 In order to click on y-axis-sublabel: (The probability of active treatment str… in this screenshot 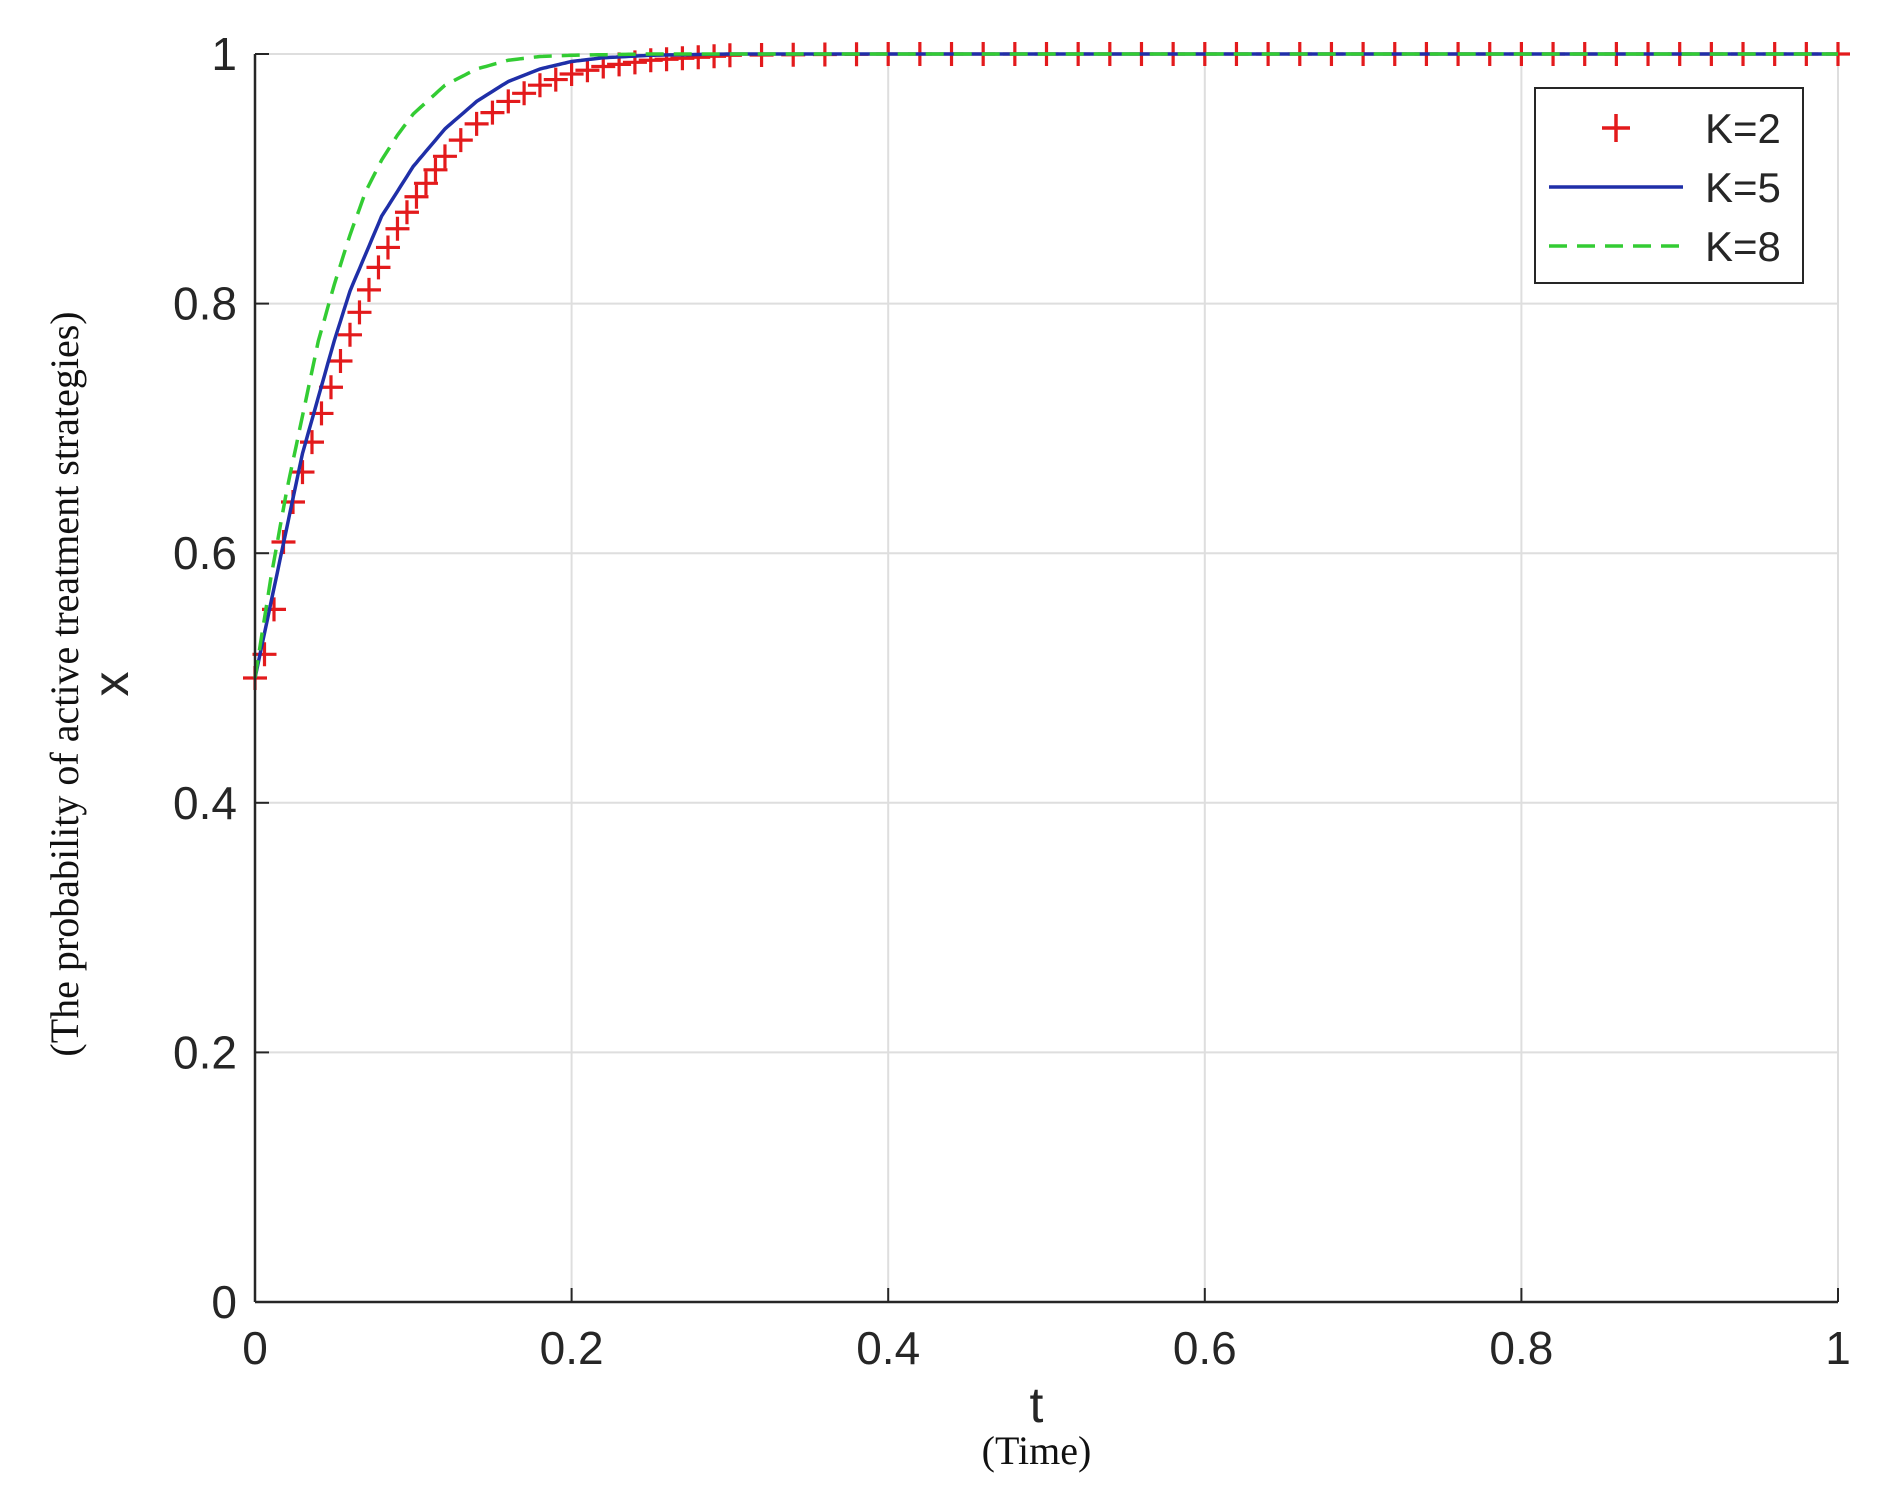, I will do `click(64, 683)`.